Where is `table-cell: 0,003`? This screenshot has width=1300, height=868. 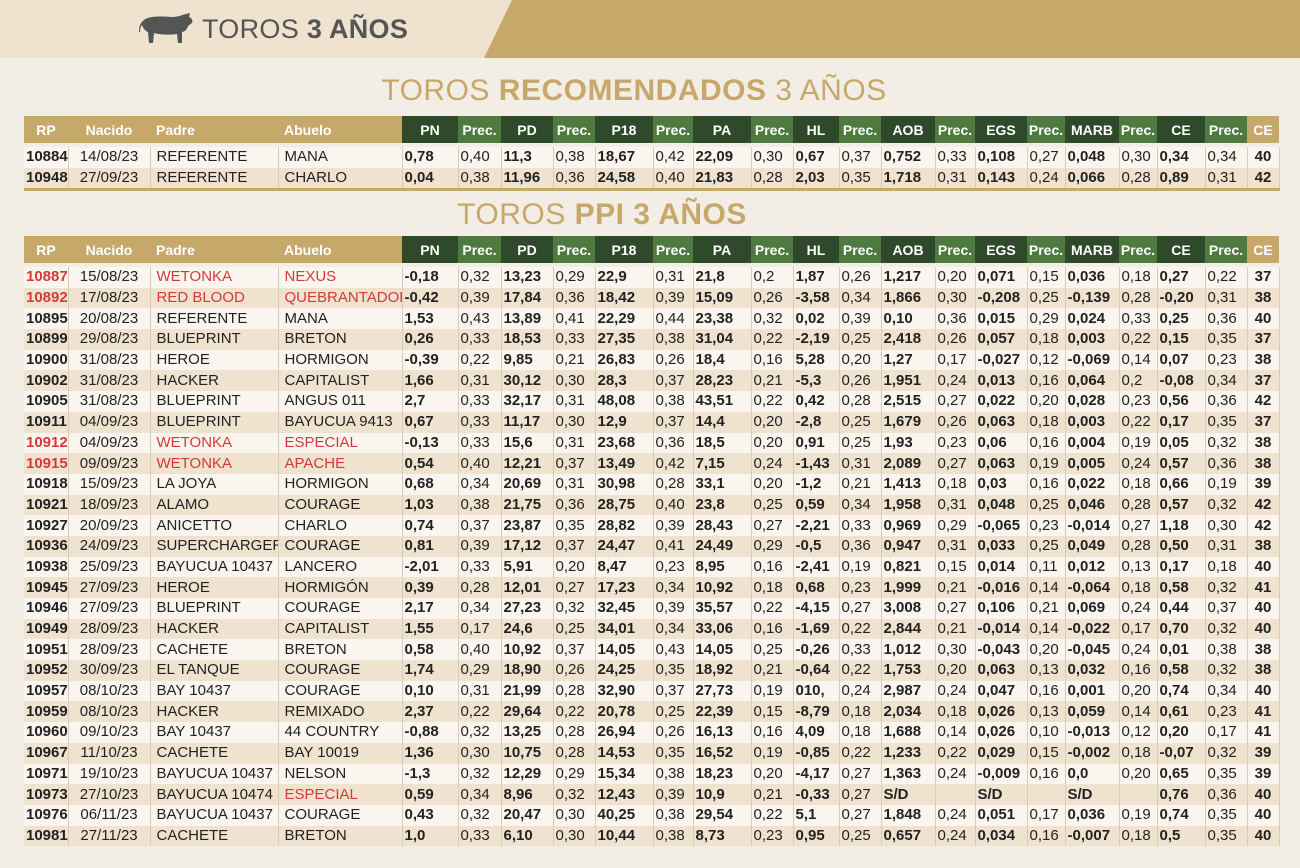
table-cell: 0,003 is located at coordinates (1092, 339).